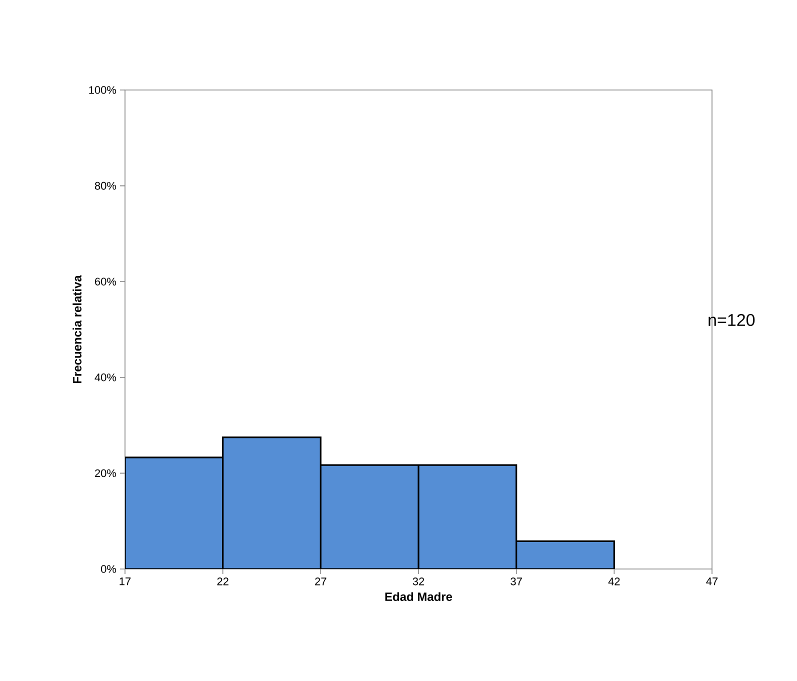 The height and width of the screenshot is (681, 797). What do you see at coordinates (125, 582) in the screenshot?
I see `x-tick-label: 17` at bounding box center [125, 582].